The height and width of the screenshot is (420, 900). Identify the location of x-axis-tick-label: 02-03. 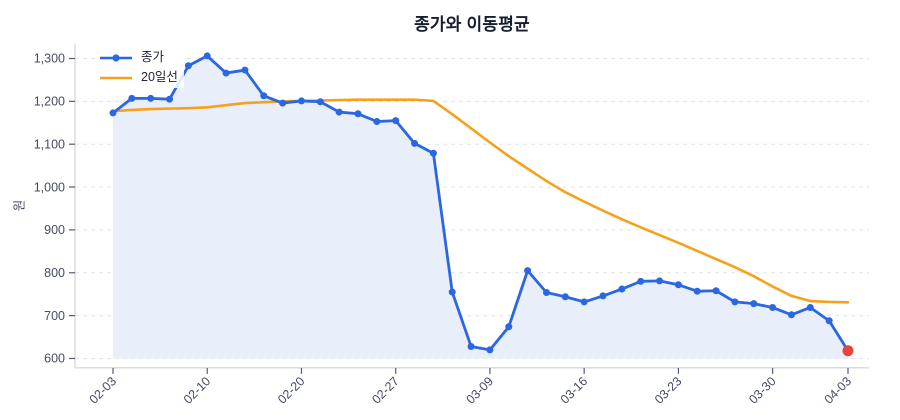
(103, 390).